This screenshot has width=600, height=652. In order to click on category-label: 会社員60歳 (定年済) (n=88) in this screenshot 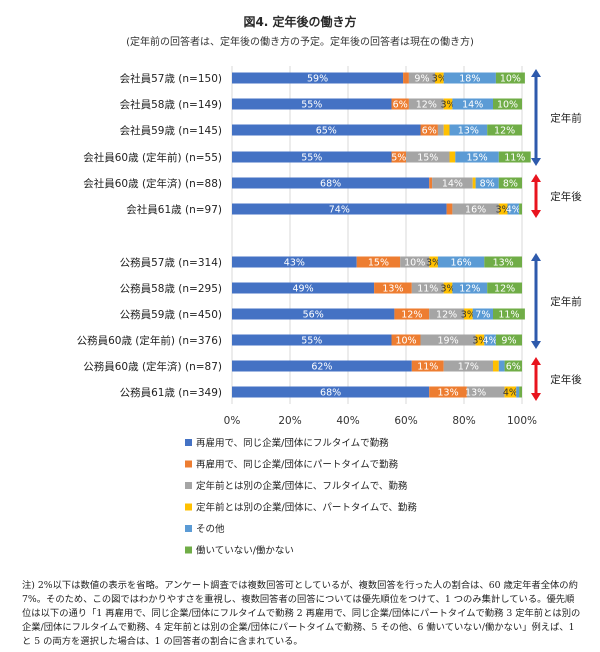, I will do `click(152, 183)`.